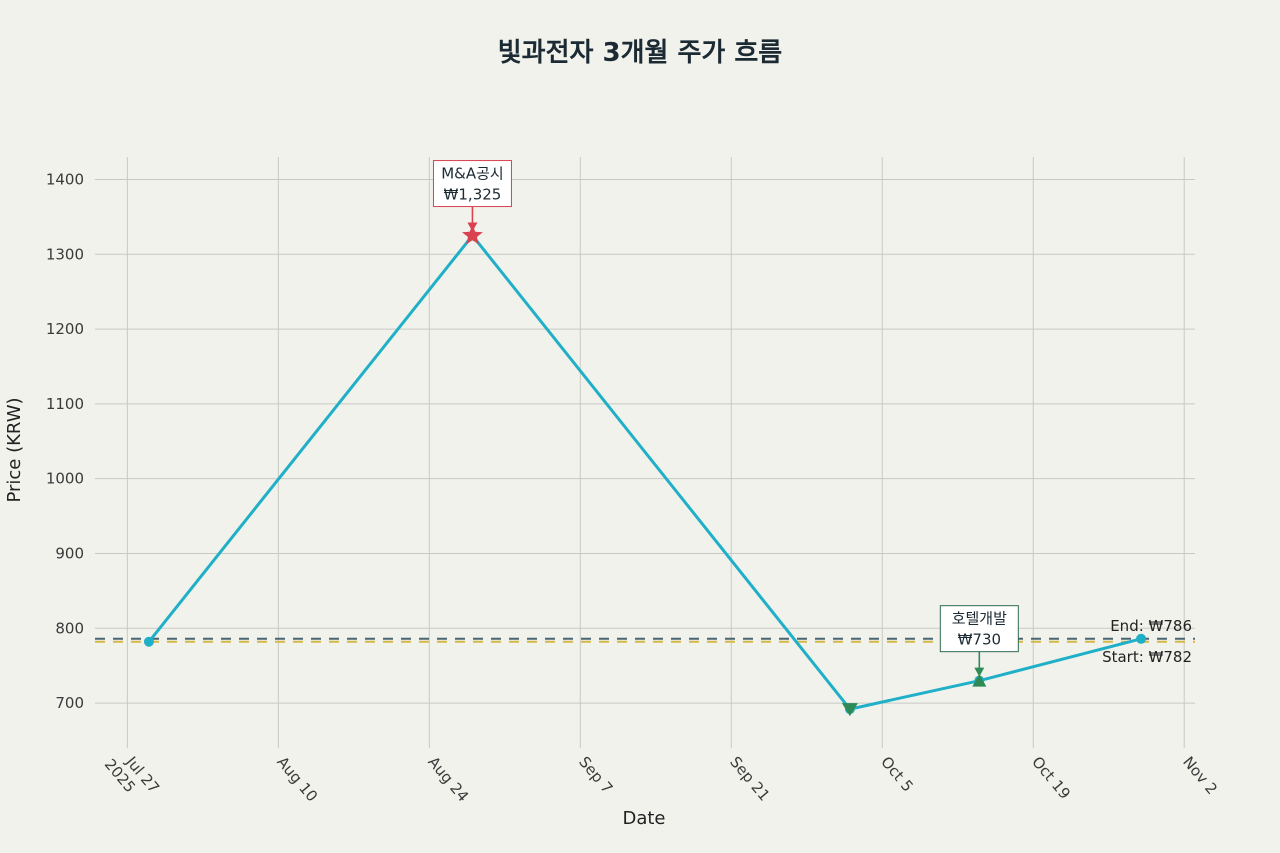  What do you see at coordinates (643, 818) in the screenshot?
I see `x-axis-title: Date` at bounding box center [643, 818].